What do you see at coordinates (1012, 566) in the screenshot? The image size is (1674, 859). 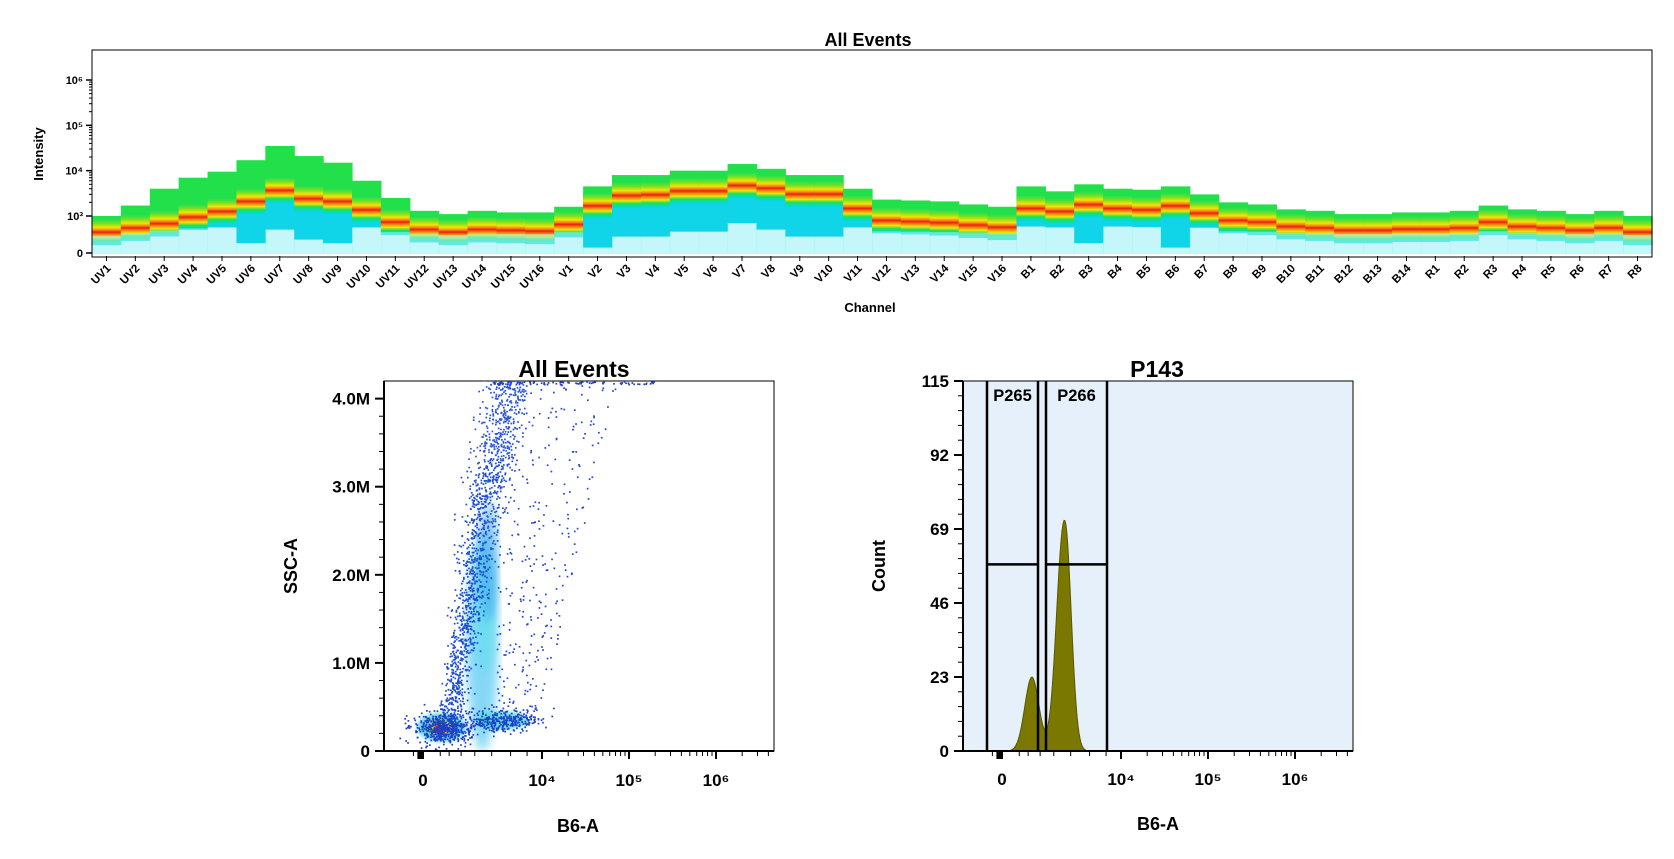 I see `gate-p265: P265` at bounding box center [1012, 566].